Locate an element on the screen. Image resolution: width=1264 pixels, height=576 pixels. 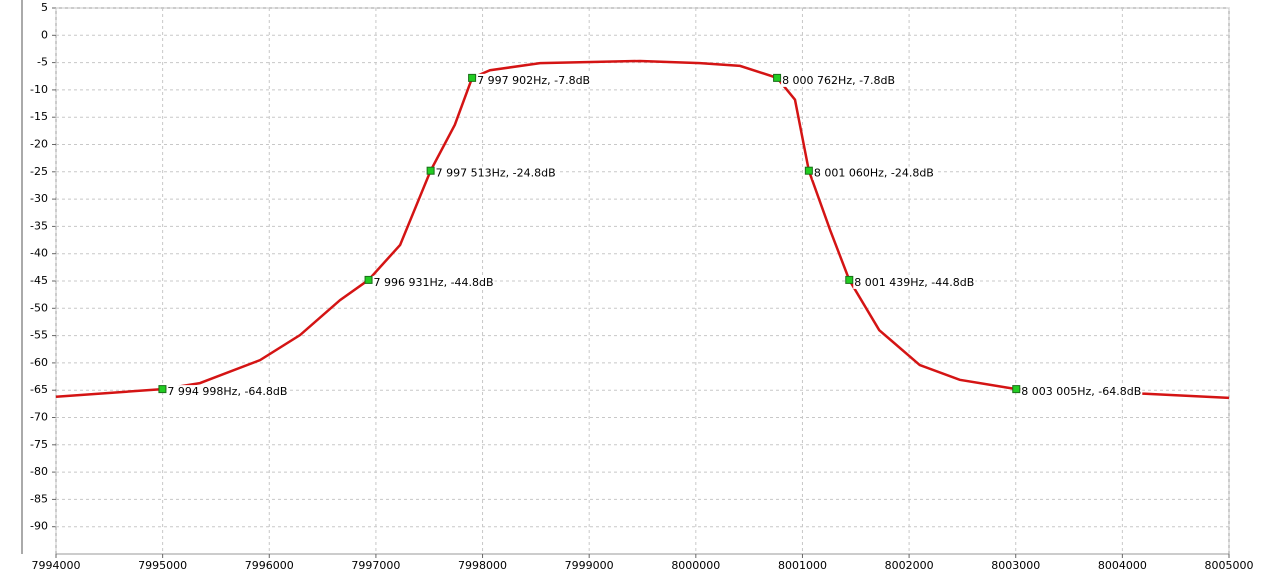
y-tick-label: -90 is located at coordinates (39, 526).